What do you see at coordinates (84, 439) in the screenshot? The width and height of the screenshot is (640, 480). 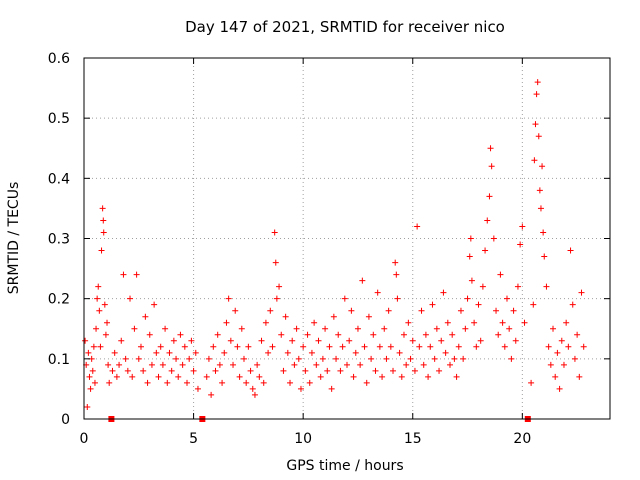 I see `x-tick-label: 0` at bounding box center [84, 439].